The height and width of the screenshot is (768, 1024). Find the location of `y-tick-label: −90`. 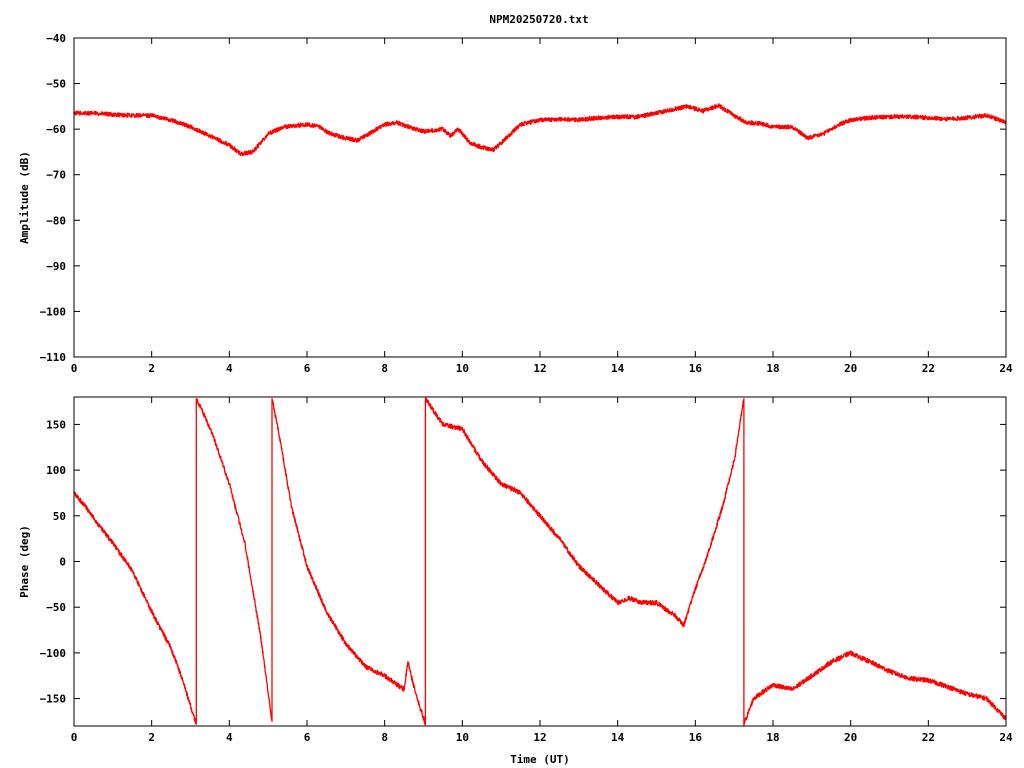

y-tick-label: −90 is located at coordinates (56, 266).